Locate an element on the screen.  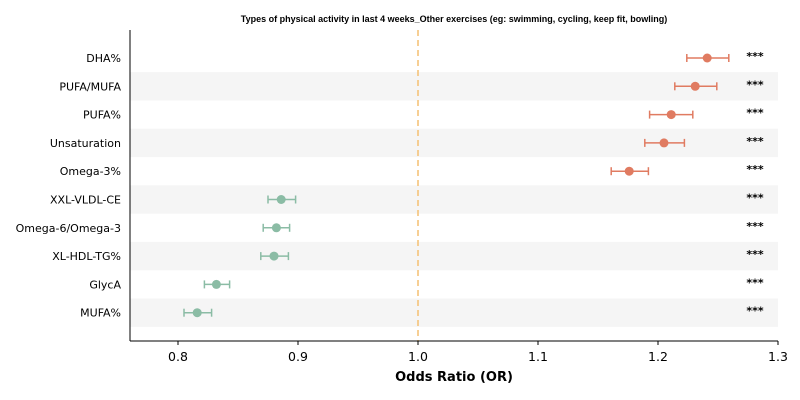
row-mufa-: MUFA% *** is located at coordinates (422, 312).